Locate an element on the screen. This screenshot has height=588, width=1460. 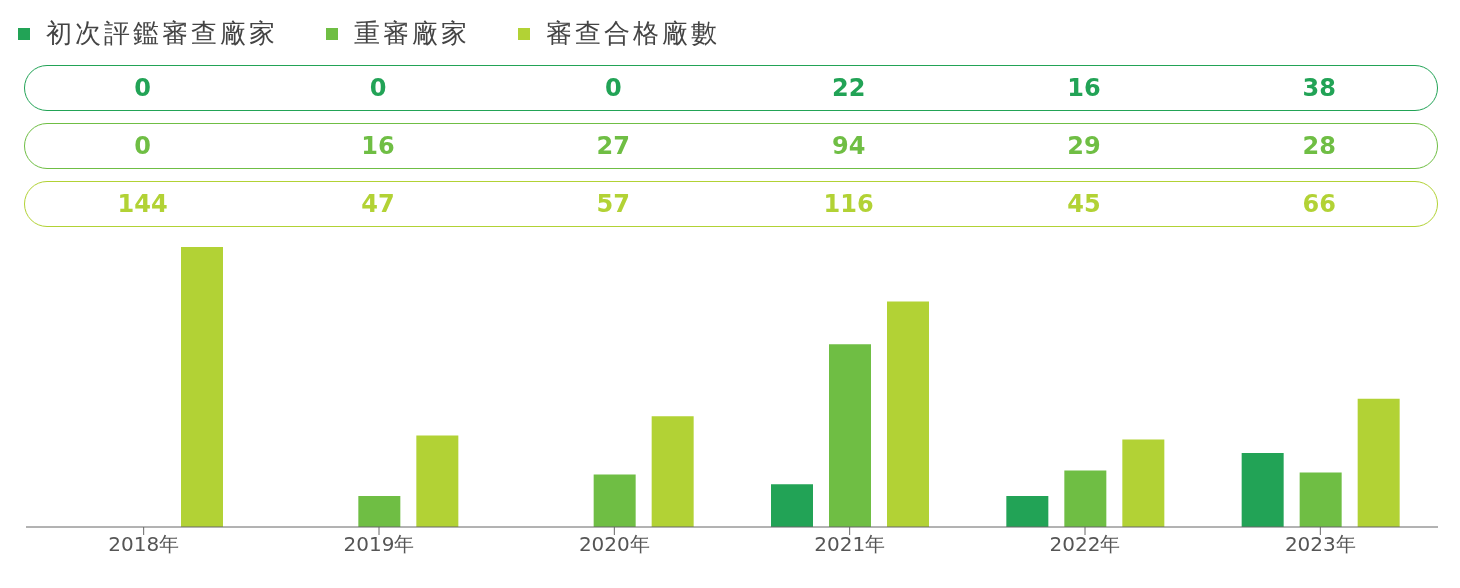
x-tick-label: 2020年 is located at coordinates (614, 544).